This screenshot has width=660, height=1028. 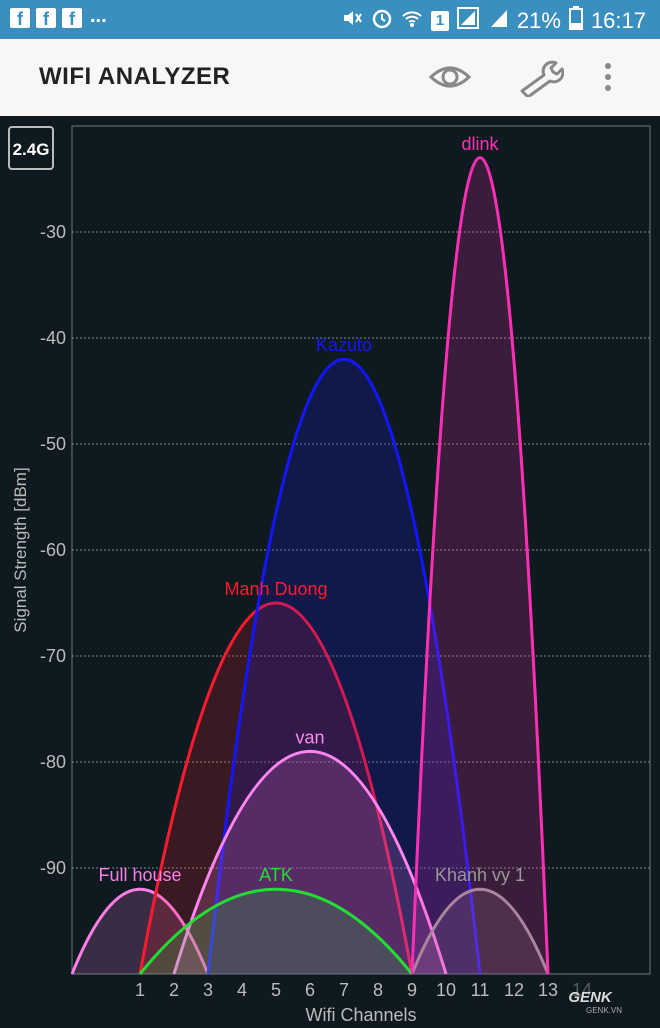 What do you see at coordinates (53, 656) in the screenshot?
I see `y-tick-label: -70` at bounding box center [53, 656].